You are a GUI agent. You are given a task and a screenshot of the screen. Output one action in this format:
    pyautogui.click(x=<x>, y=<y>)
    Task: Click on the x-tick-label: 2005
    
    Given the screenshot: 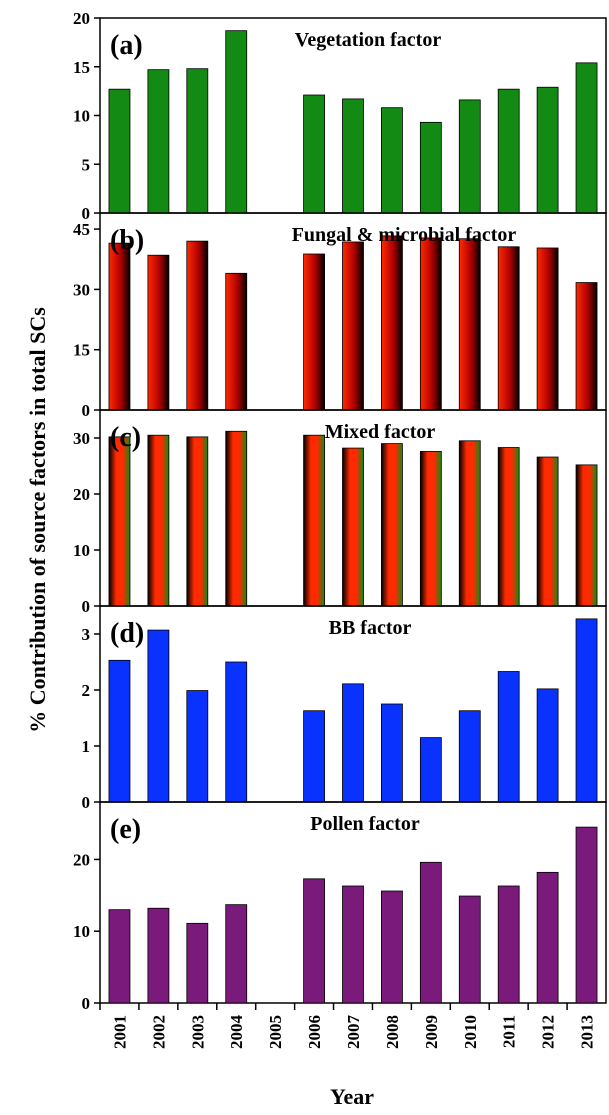 What is the action you would take?
    pyautogui.click(x=275, y=1032)
    